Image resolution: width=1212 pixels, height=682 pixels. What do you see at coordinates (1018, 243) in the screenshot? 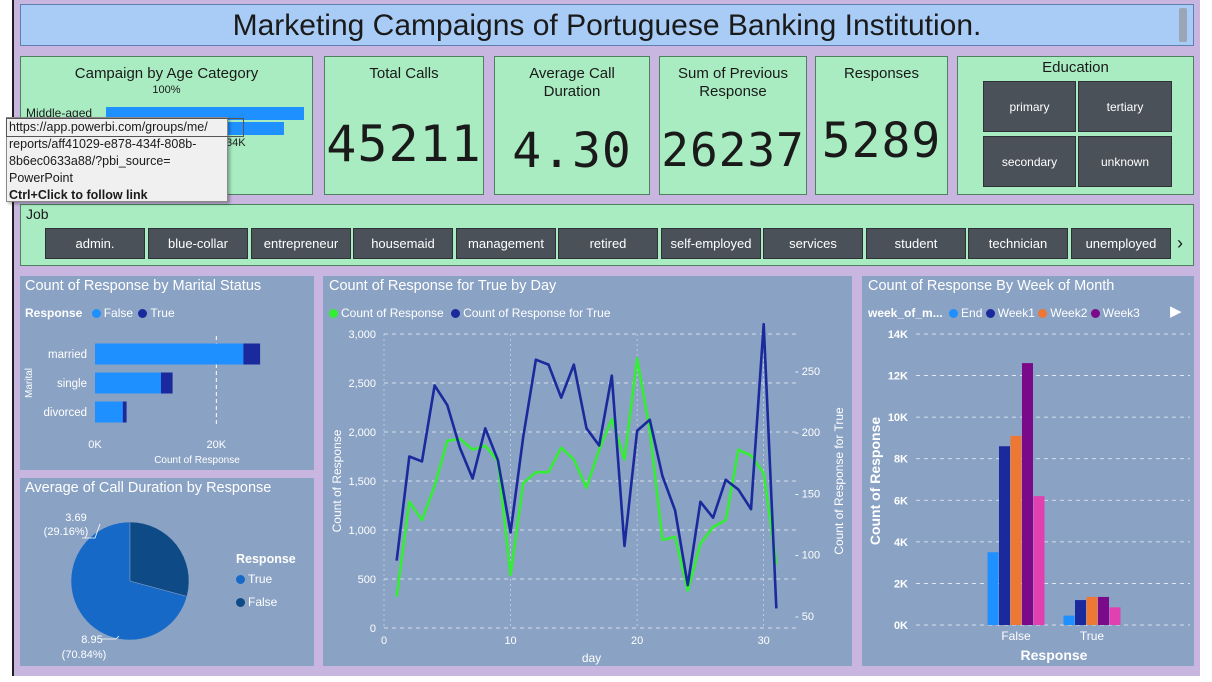
I see `job-option-technician: technician` at bounding box center [1018, 243].